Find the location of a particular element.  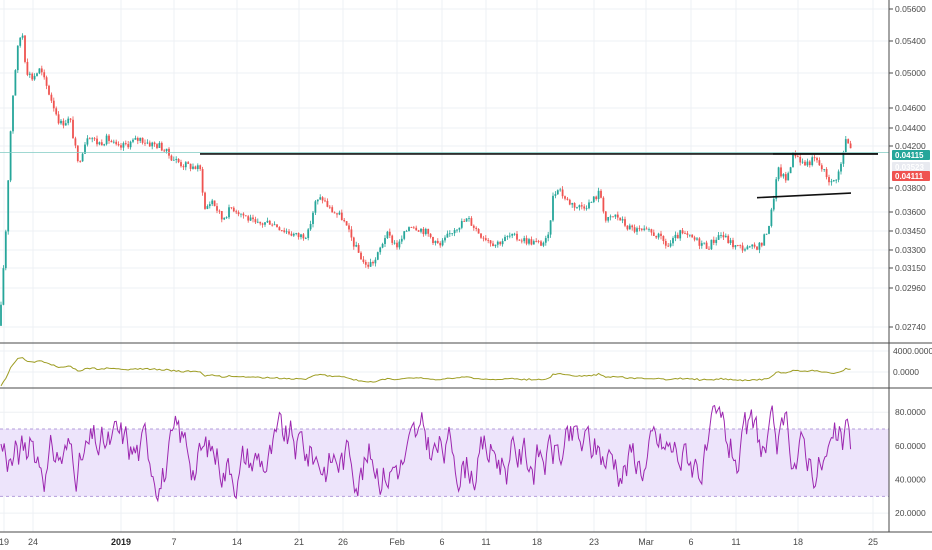

price-axis-label: 0.04400 is located at coordinates (910, 128).